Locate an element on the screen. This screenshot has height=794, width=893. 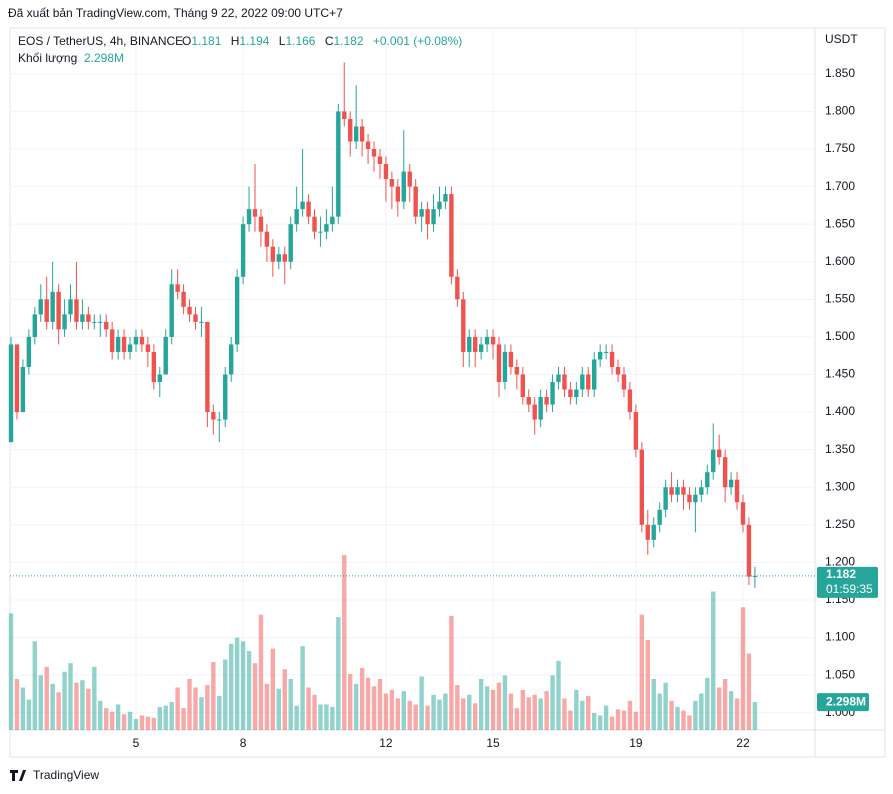
price-tag-value: 1.182 is located at coordinates (841, 574).